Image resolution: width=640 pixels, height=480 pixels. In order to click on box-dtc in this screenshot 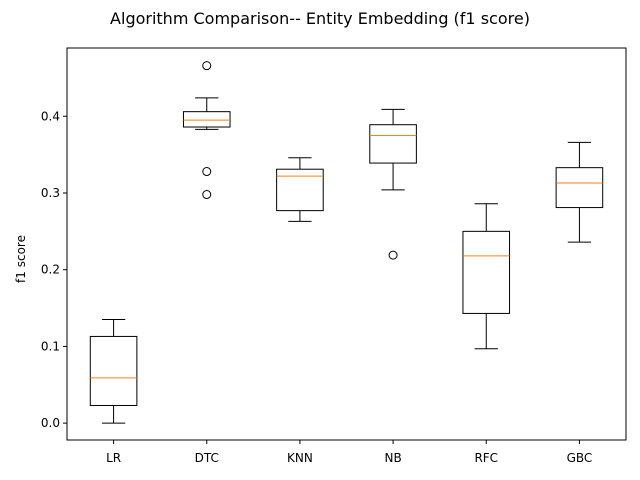, I will do `click(206, 119)`.